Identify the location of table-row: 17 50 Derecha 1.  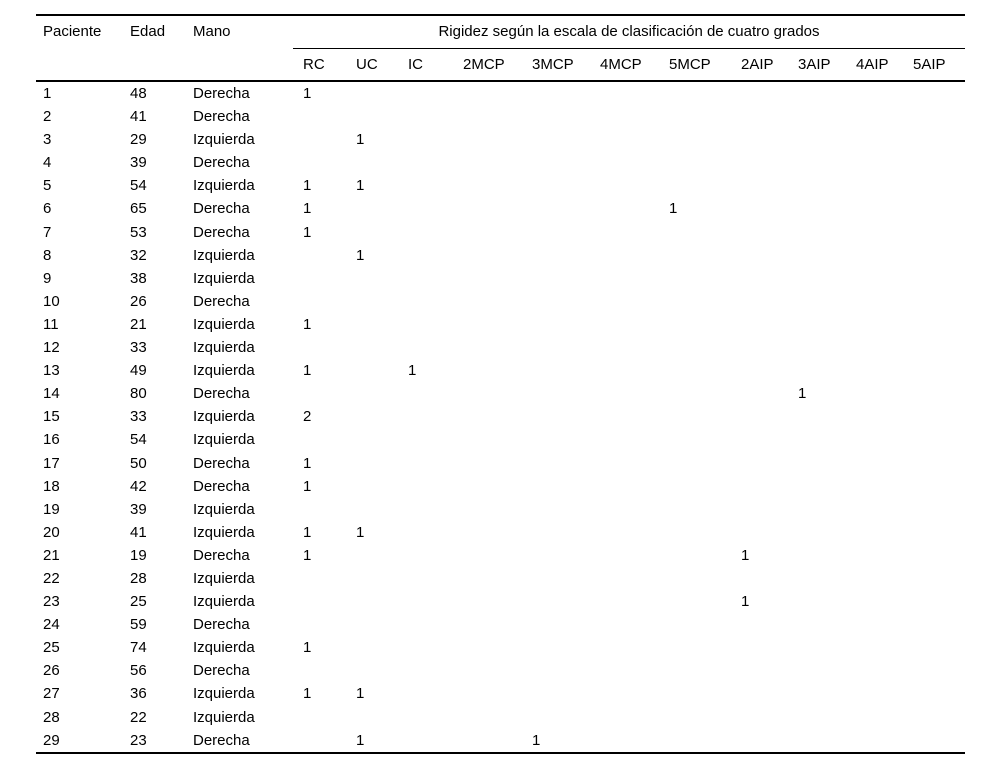
(500, 463).